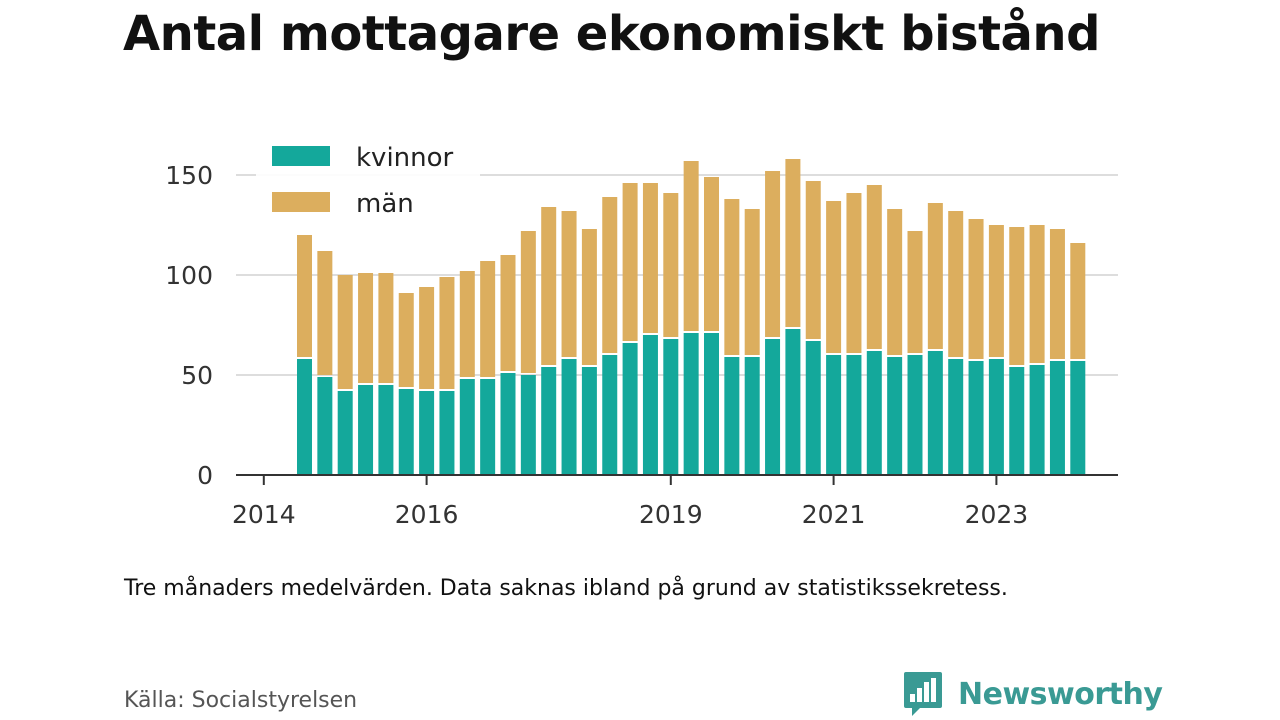  Describe the element at coordinates (241, 700) in the screenshot. I see `source-label: Källa: Socialstyrelsen` at that location.